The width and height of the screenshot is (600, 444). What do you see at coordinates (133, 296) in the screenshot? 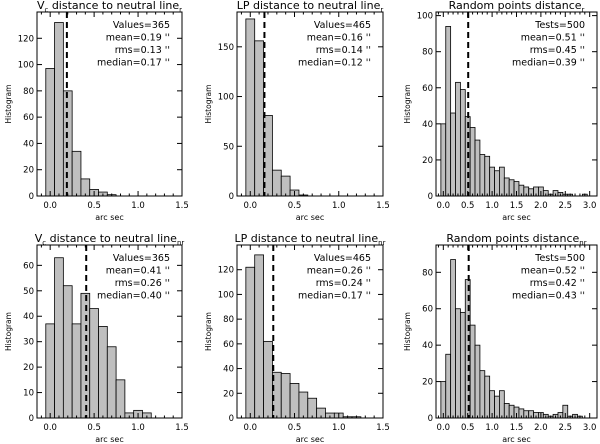
I see `stats-line: median=0.40 ''` at bounding box center [133, 296].